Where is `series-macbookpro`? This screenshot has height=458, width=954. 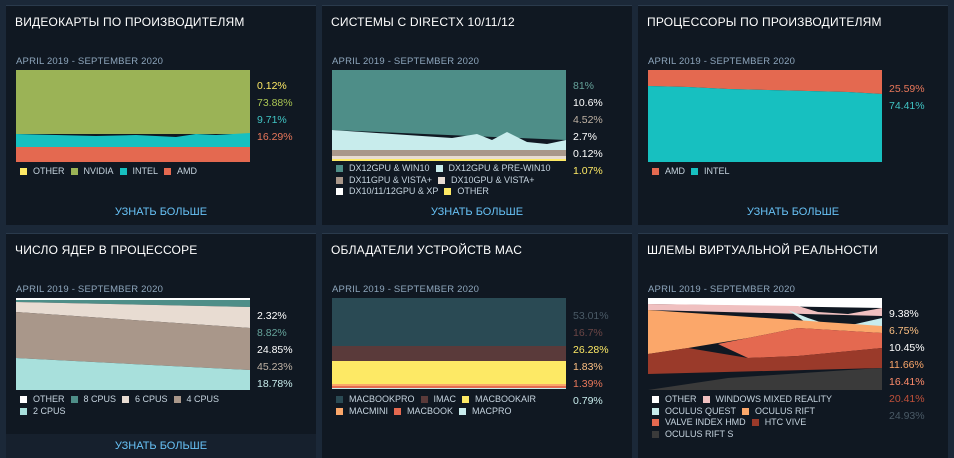
series-macbookpro is located at coordinates (449, 322).